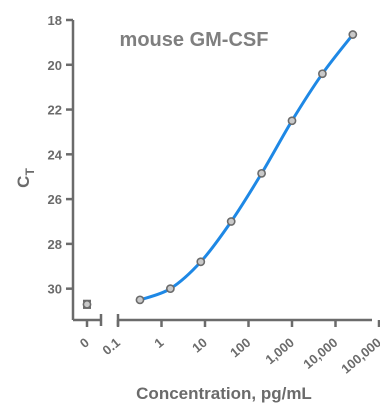  I want to click on svg-text: CT, so click(25, 178).